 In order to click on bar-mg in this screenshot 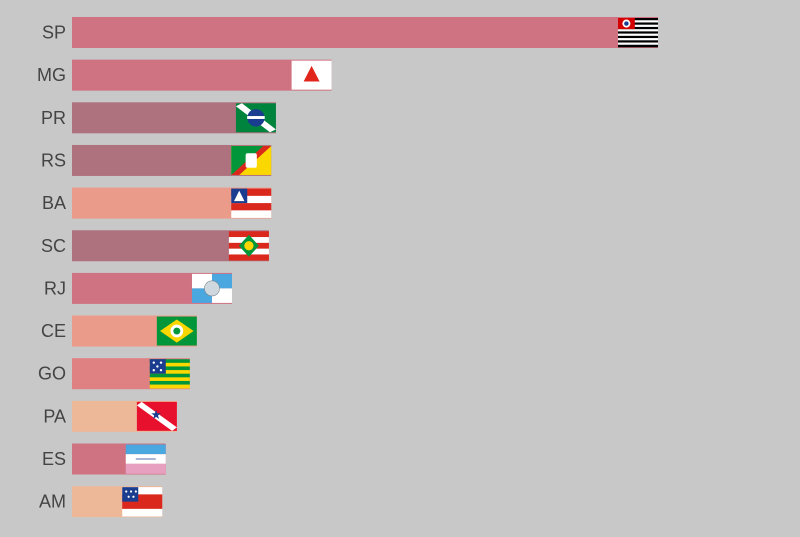, I will do `click(202, 75)`.